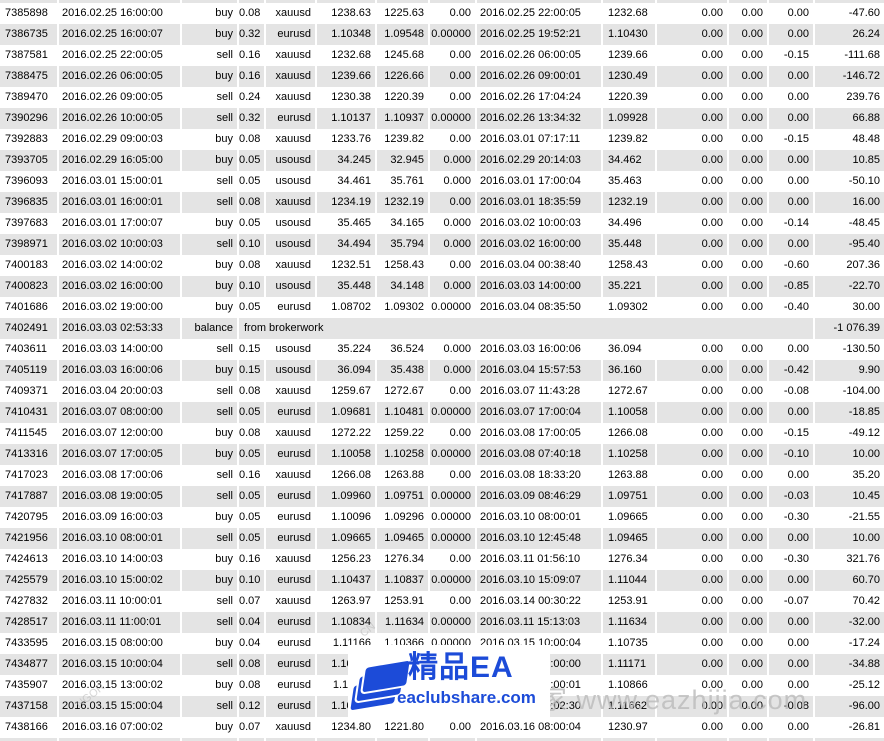 The width and height of the screenshot is (884, 741). Describe the element at coordinates (120, 244) in the screenshot. I see `cell-open_time: 2016.03.02 10:00:03` at that location.